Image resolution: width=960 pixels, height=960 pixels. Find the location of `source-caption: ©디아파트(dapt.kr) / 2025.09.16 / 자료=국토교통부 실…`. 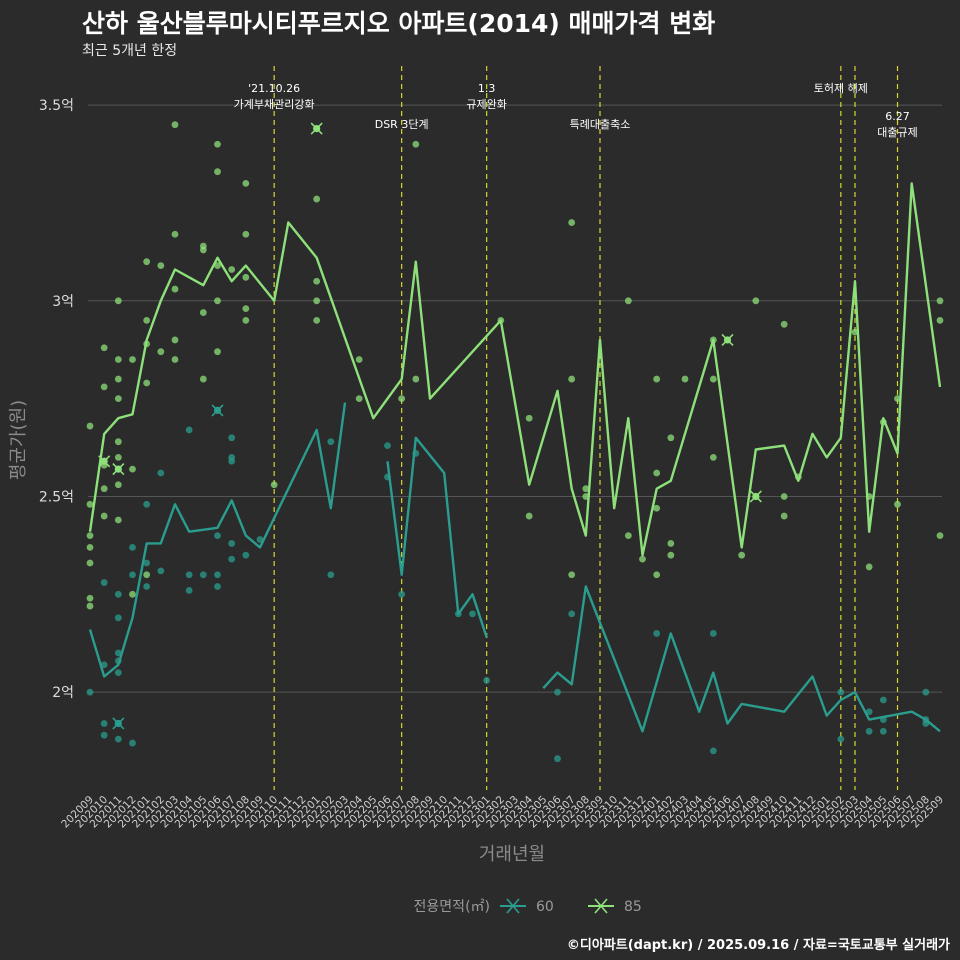

source-caption: ©디아파트(dapt.kr) / 2025.09.16 / 자료=국토교통부 실… is located at coordinates (758, 945).